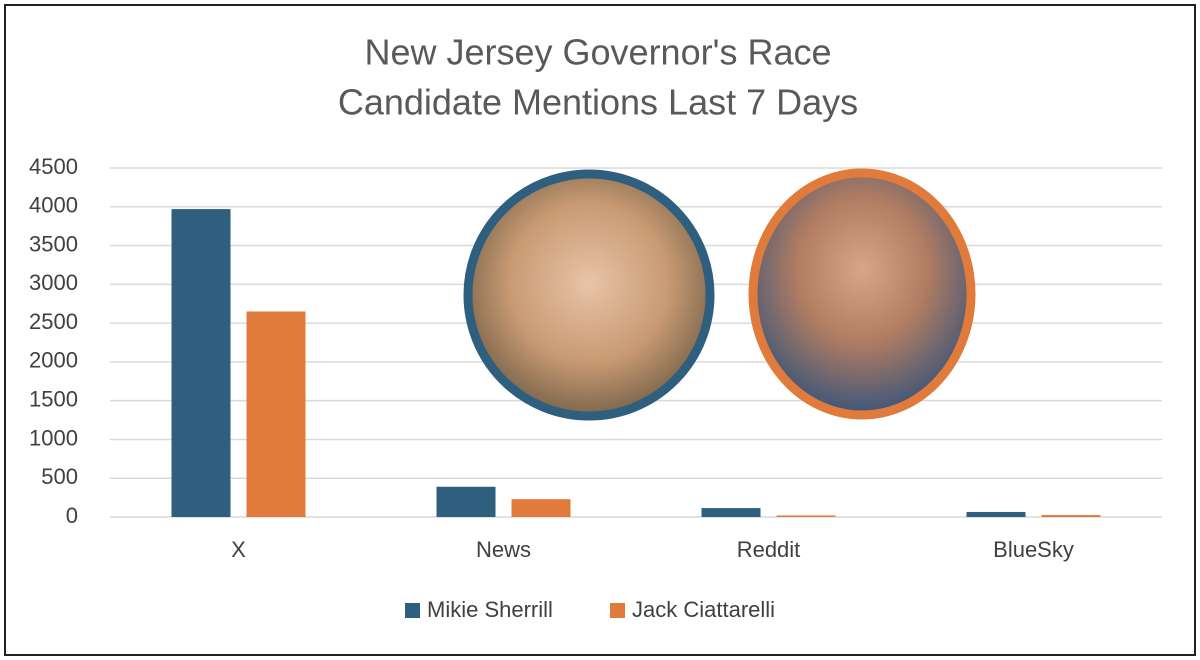 This screenshot has height=660, width=1200. Describe the element at coordinates (703, 609) in the screenshot. I see `legend-label: Jack Ciattarelli` at that location.